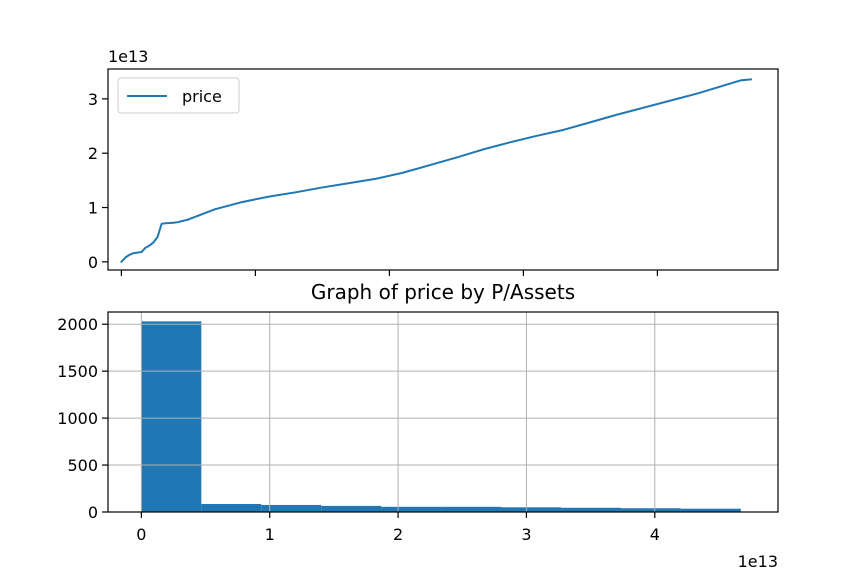 This screenshot has height=576, width=864. What do you see at coordinates (77, 324) in the screenshot?
I see `histogram-y-tick-label: 2000` at bounding box center [77, 324].